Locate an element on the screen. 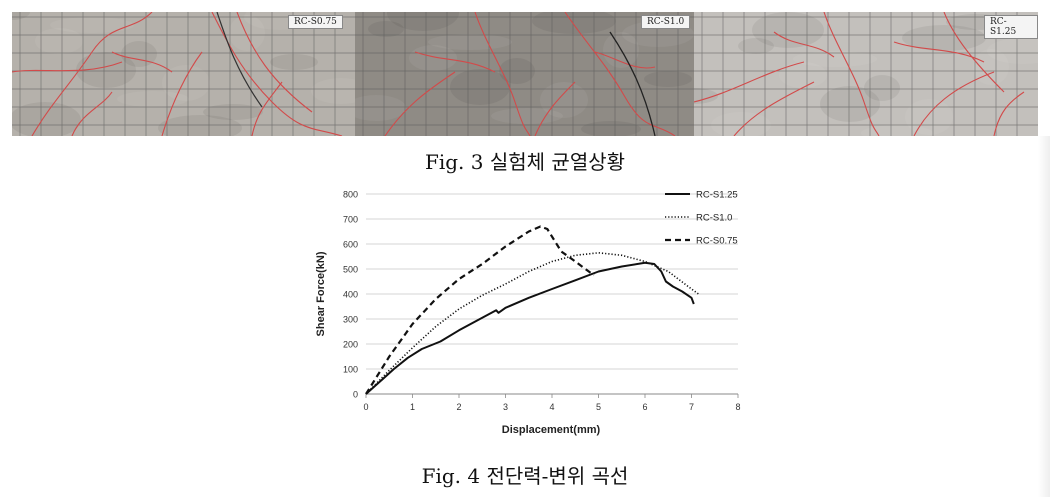 The image size is (1050, 497). series-line-rc-s10 is located at coordinates (532, 323).